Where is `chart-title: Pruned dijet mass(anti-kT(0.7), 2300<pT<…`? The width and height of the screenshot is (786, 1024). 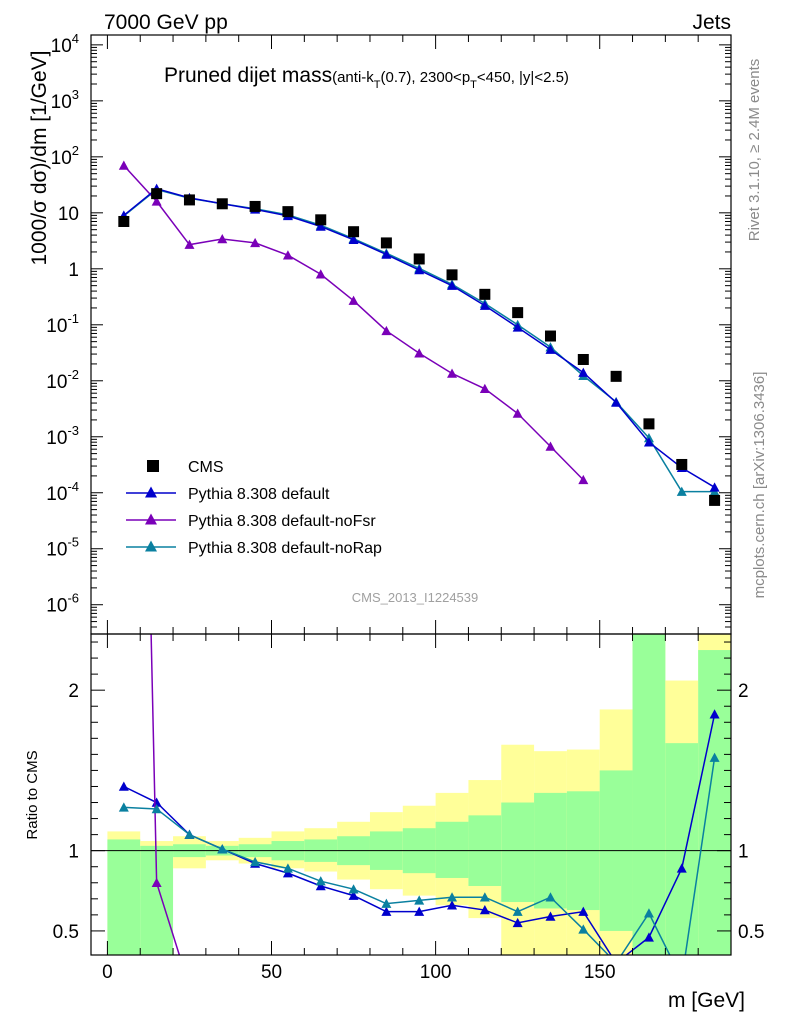
chart-title: Pruned dijet mass(anti-kT(0.7), 2300<pT<… is located at coordinates (366, 77).